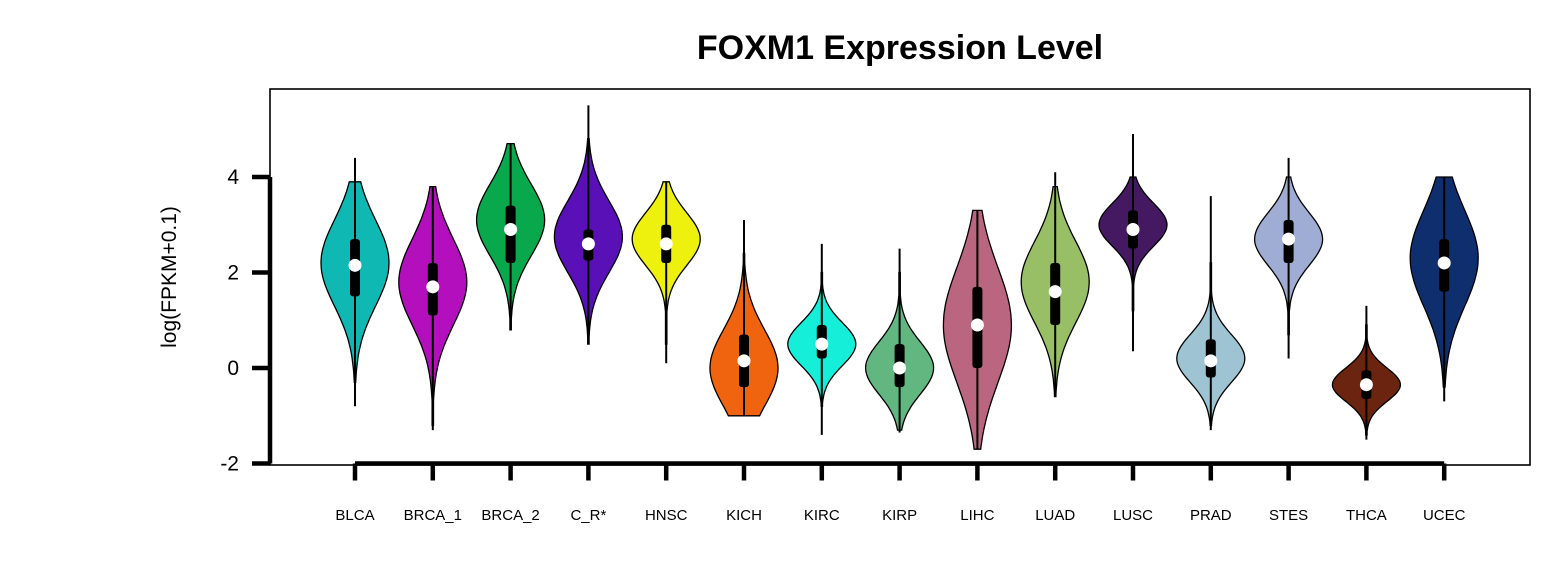 This screenshot has height=586, width=1560. What do you see at coordinates (588, 515) in the screenshot?
I see `x-tick-label: C_R*` at bounding box center [588, 515].